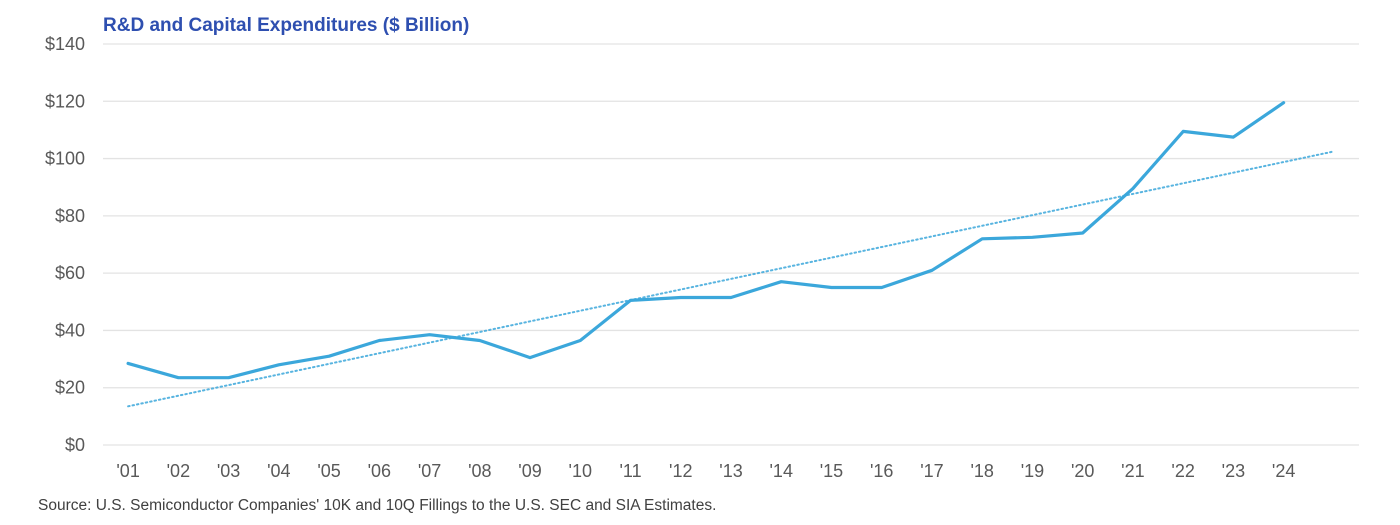 This screenshot has width=1400, height=525. Describe the element at coordinates (65, 44) in the screenshot. I see `y-tick-label: $140` at that location.